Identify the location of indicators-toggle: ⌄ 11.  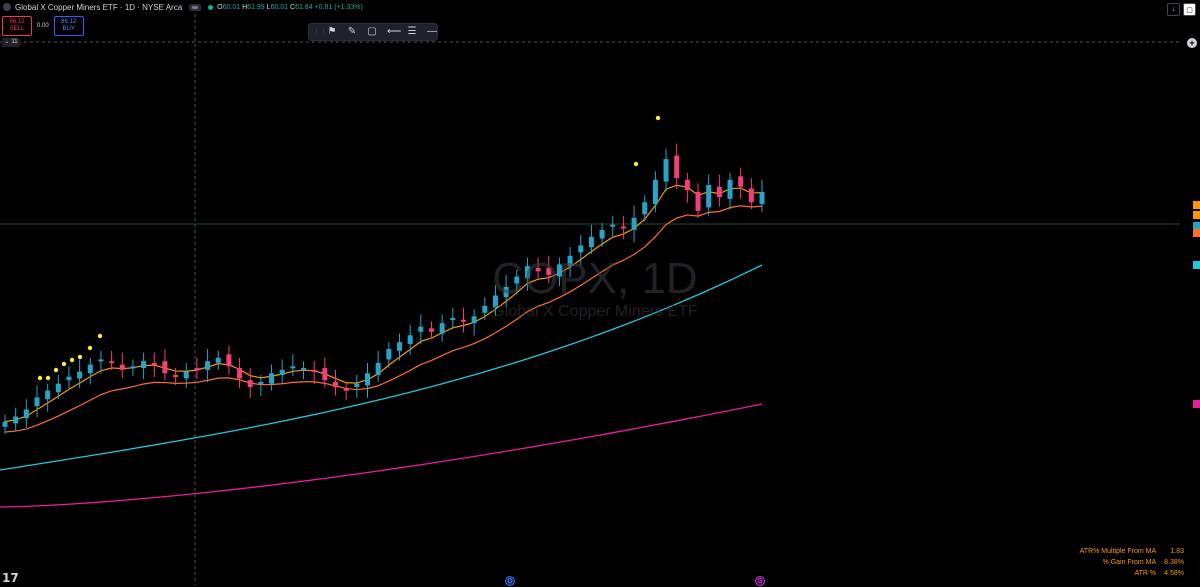
(11, 42).